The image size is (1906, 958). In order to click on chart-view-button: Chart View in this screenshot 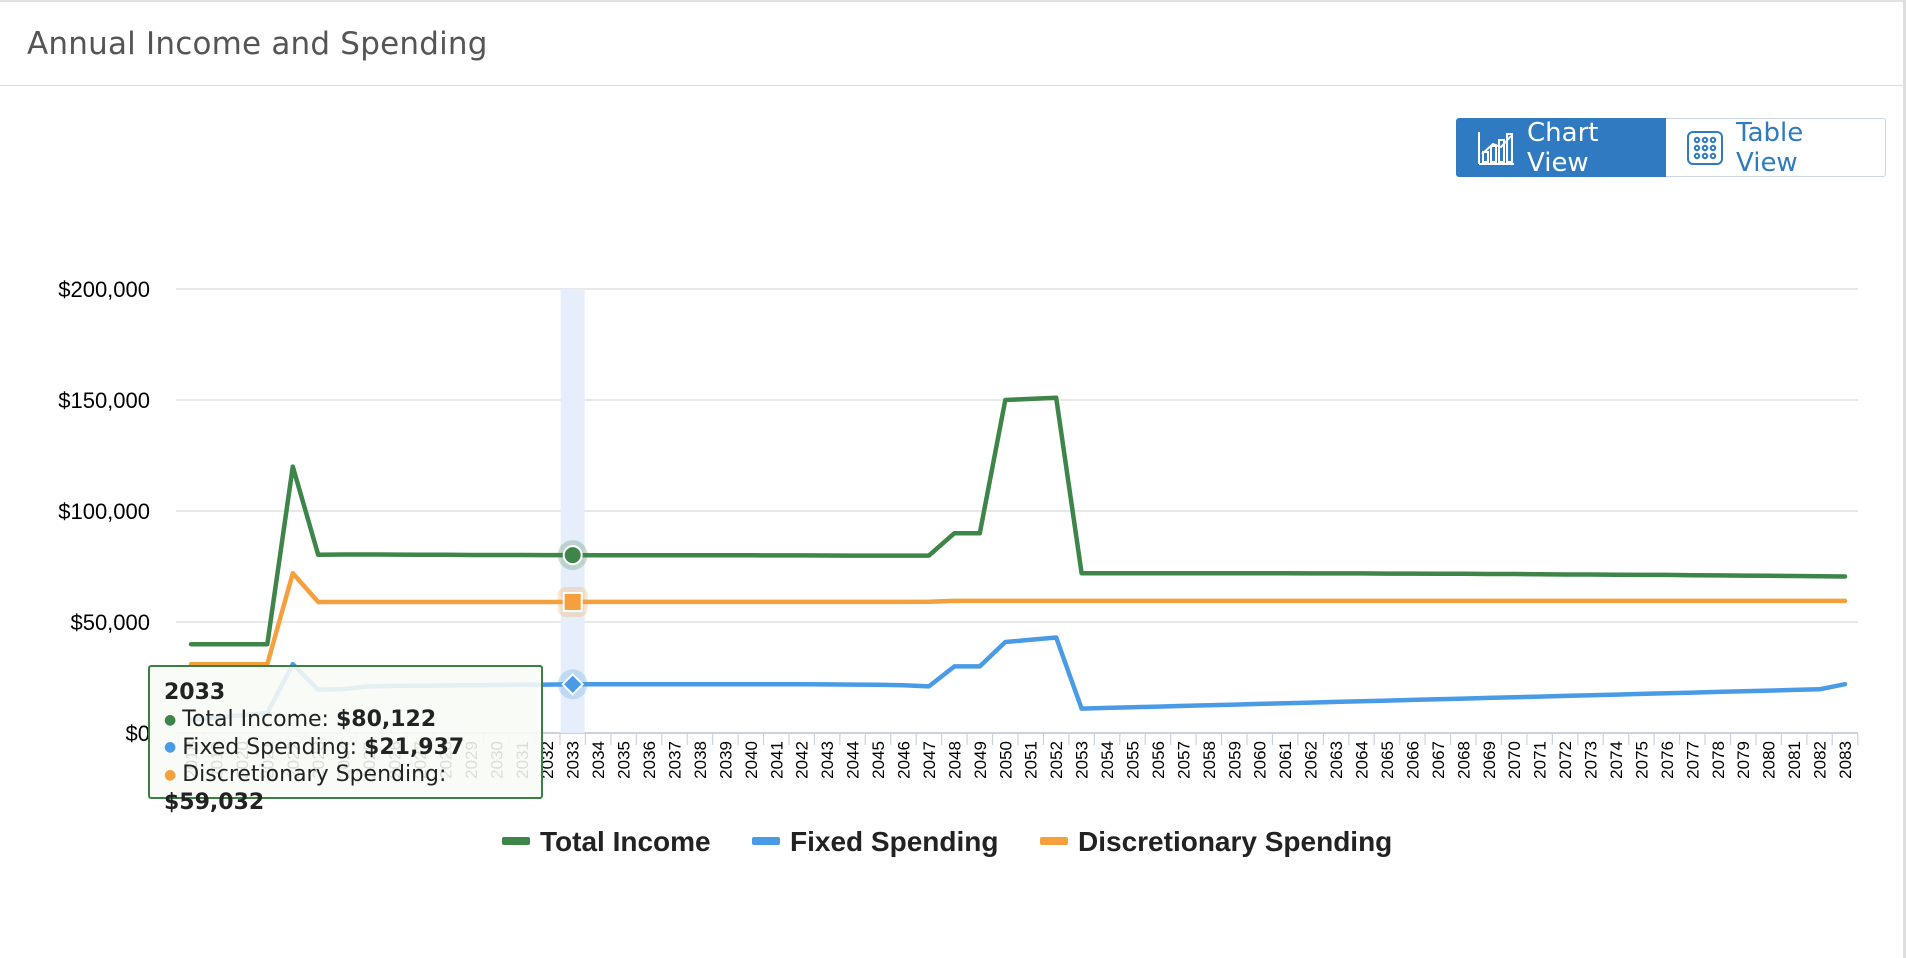, I will do `click(1561, 147)`.